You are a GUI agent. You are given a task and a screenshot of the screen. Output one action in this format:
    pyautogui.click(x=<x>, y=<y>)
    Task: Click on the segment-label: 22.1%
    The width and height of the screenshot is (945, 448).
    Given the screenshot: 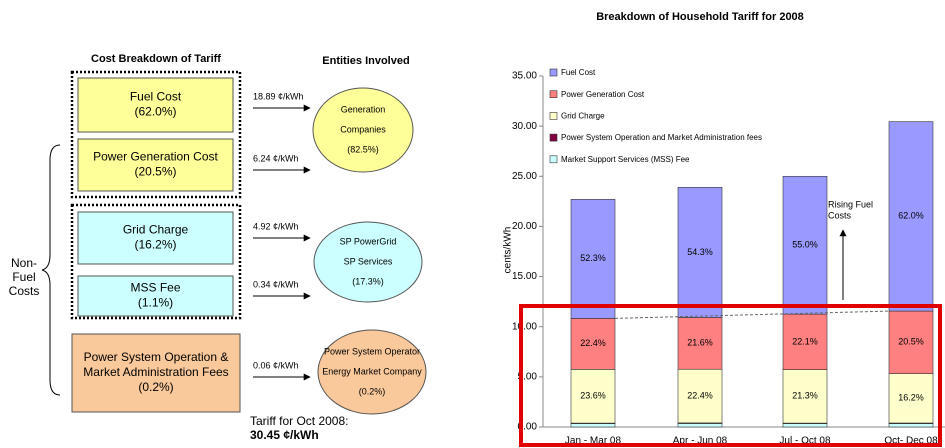 What is the action you would take?
    pyautogui.click(x=805, y=341)
    